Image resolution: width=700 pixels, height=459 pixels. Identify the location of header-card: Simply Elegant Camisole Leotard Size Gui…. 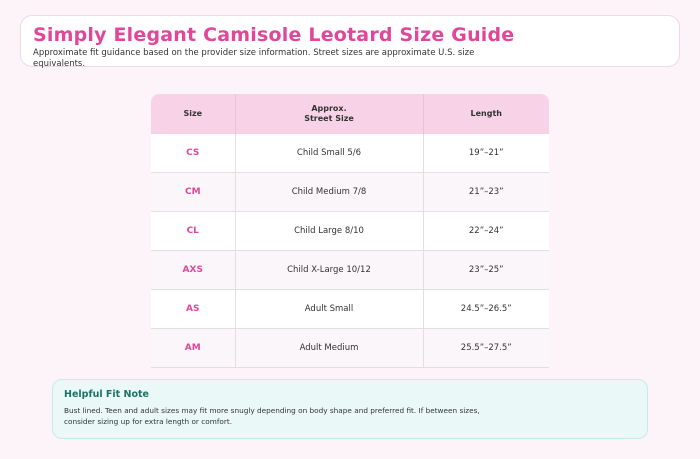
(350, 42).